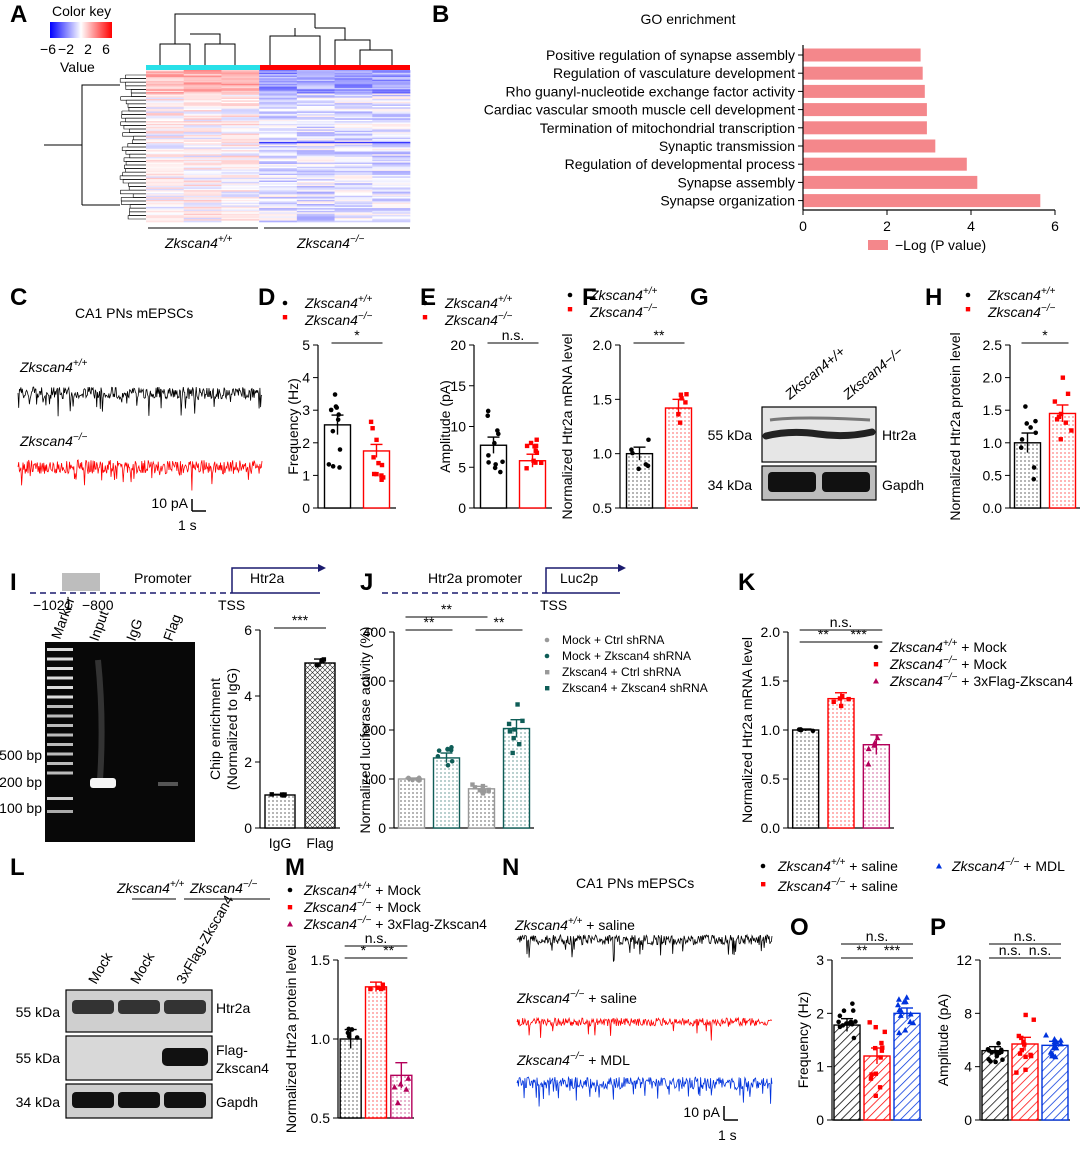  Describe the element at coordinates (940, 245) in the screenshot. I see `go-legend-label: −Log (P value)` at that location.